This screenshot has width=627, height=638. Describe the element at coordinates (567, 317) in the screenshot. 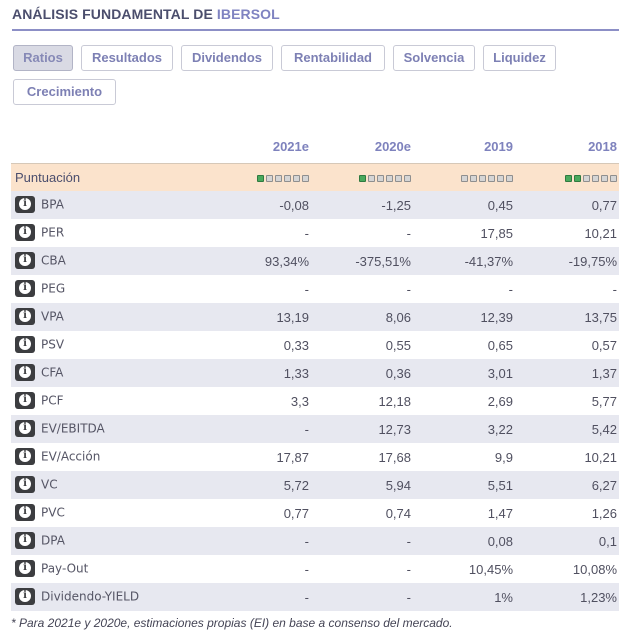

I see `value-cell: 13,75` at that location.